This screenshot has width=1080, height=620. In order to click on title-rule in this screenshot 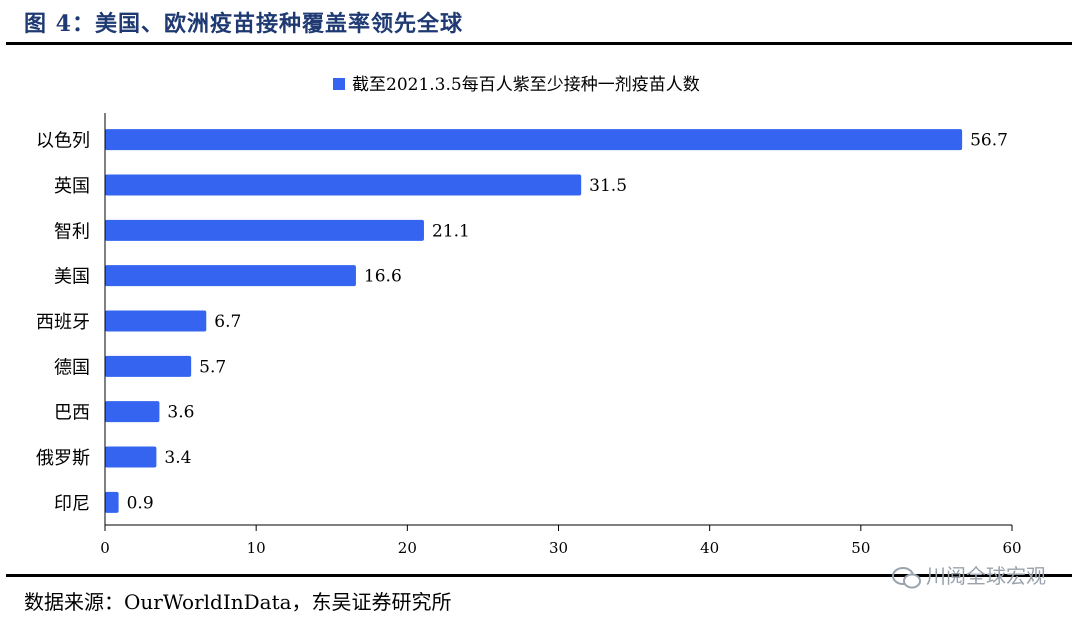, I will do `click(539, 43)`.